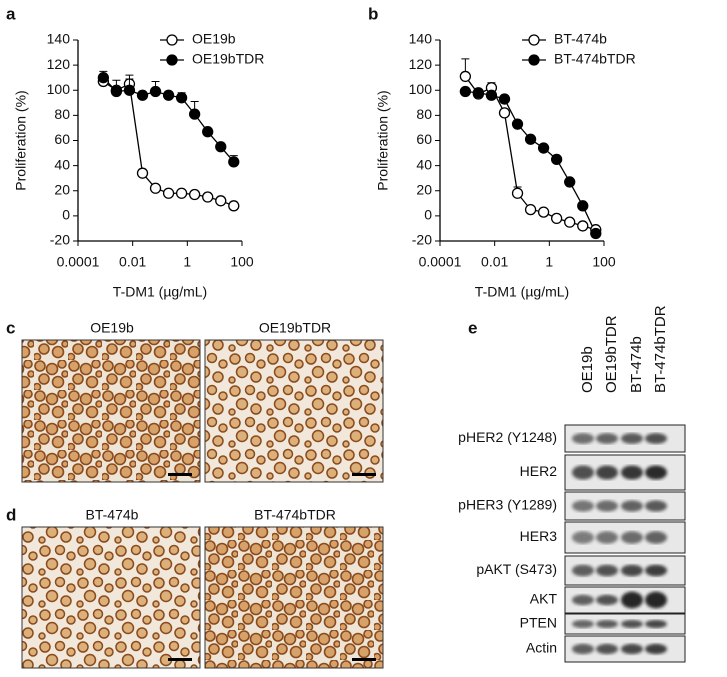 This screenshot has width=727, height=677. I want to click on micrograph-title: BT-474bTDR, so click(295, 515).